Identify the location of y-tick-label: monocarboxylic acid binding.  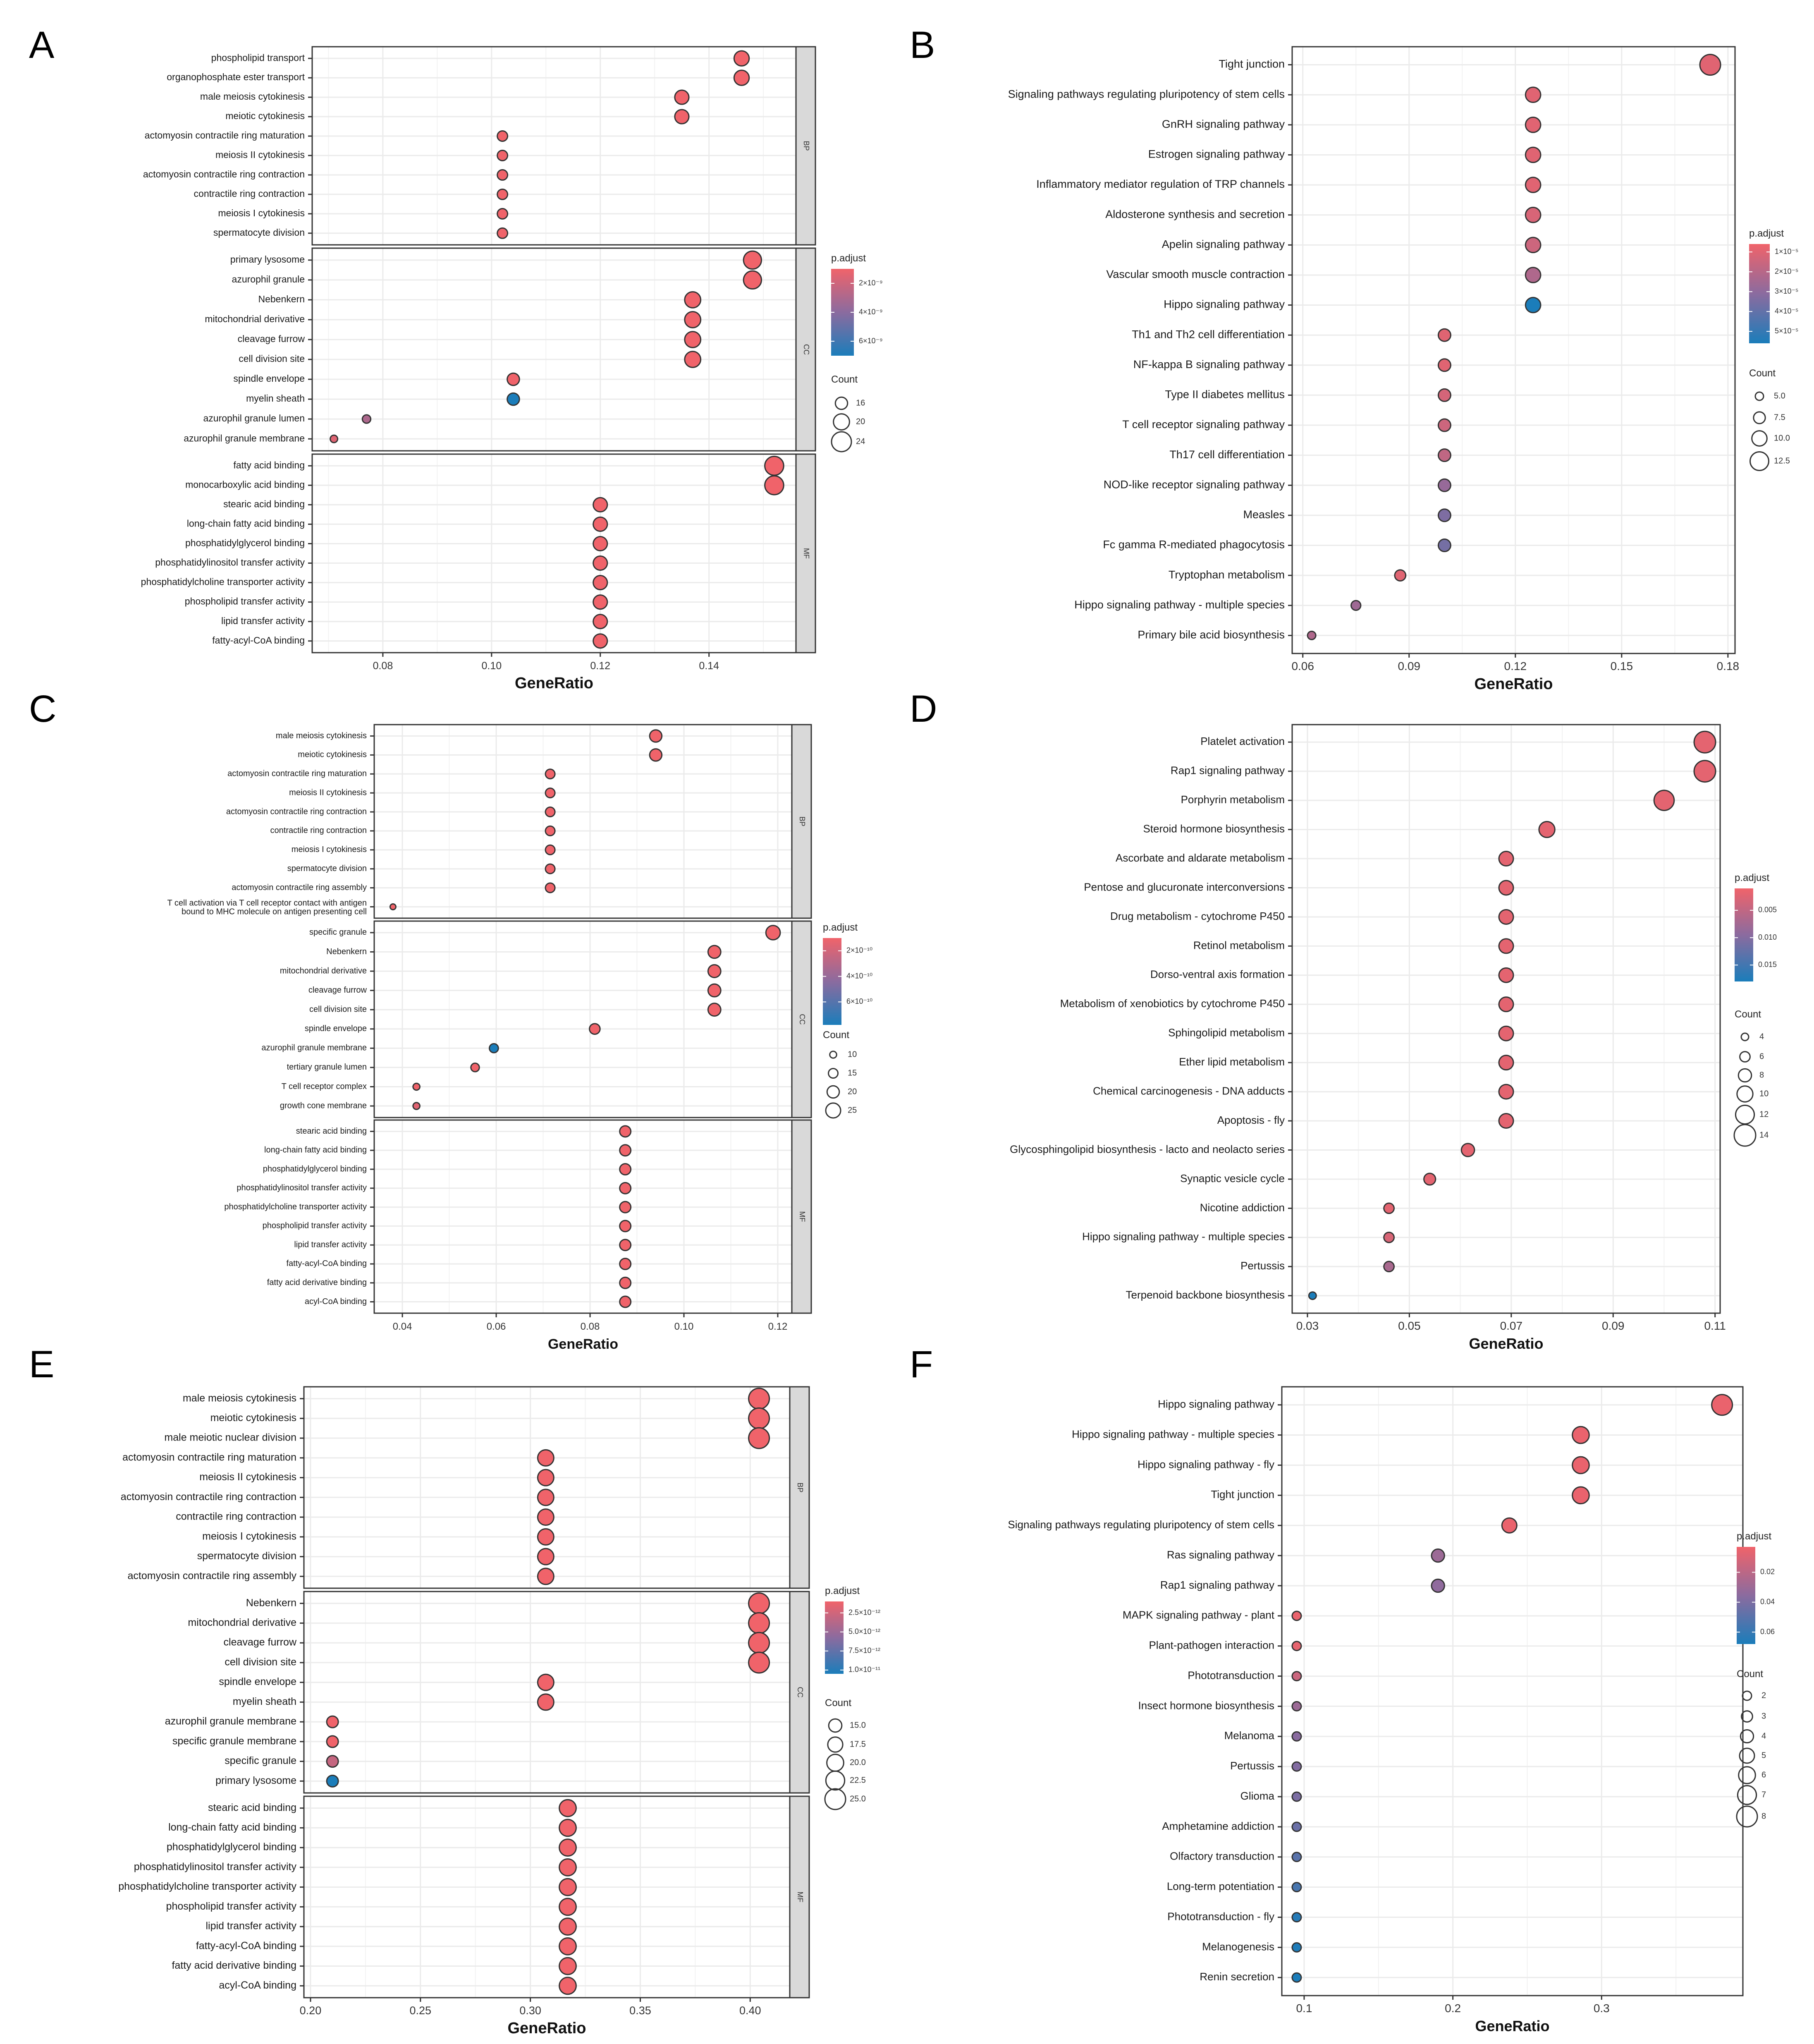
(245, 484).